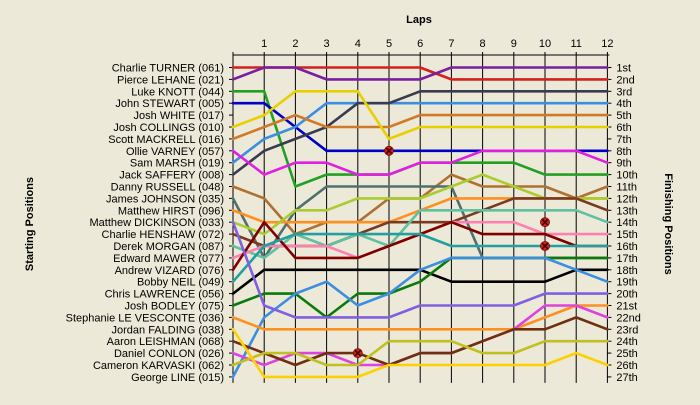  I want to click on starting-position-label: Matthew DICKINSON (033), so click(157, 223).